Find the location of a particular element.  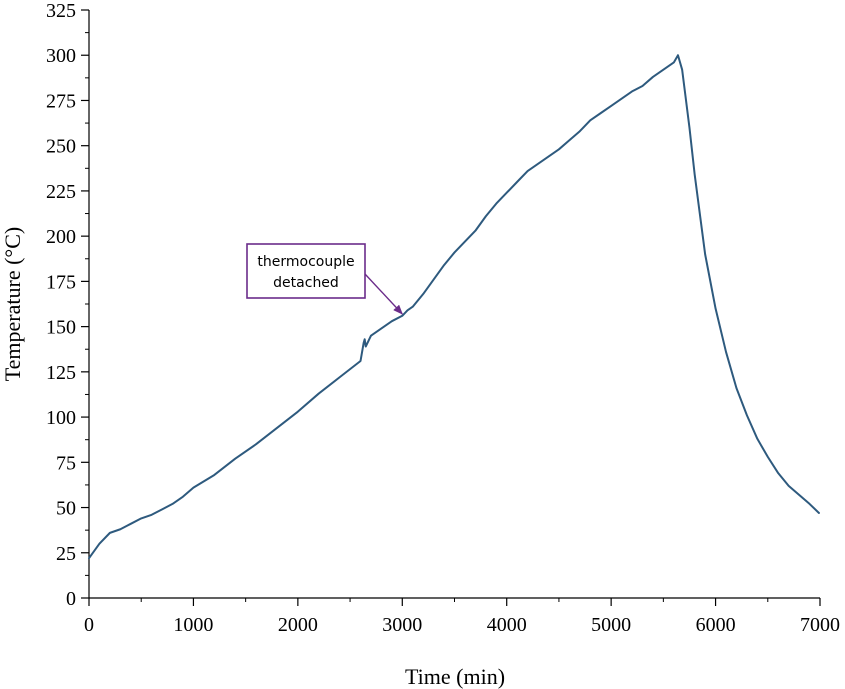

x-tick-label: 2000 is located at coordinates (298, 625).